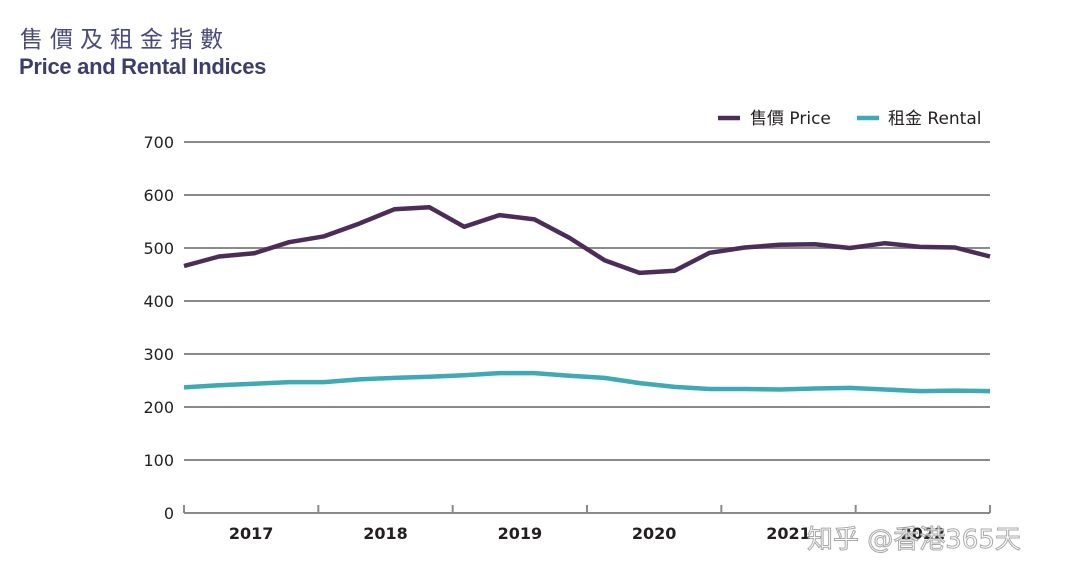  Describe the element at coordinates (850, 119) in the screenshot. I see `legend: 售價 Price 租金 Rental` at that location.